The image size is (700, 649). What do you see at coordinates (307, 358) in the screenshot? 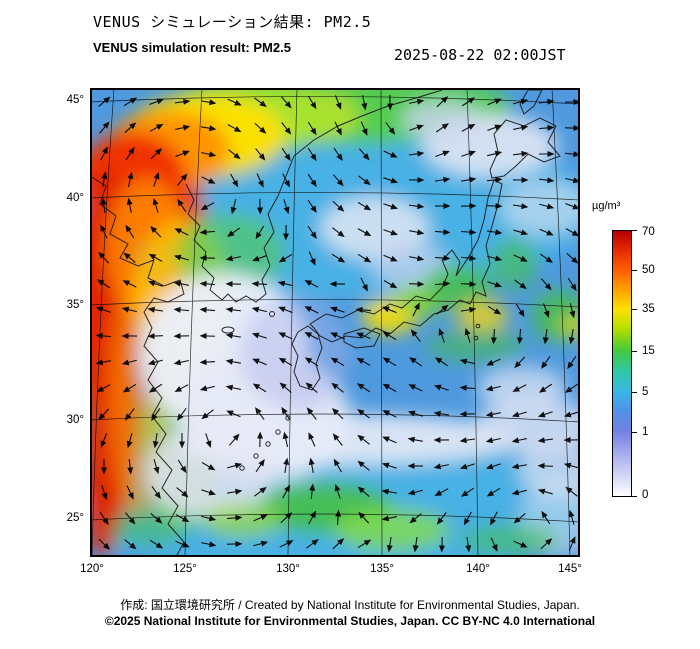
I see `kyushu-coastline` at bounding box center [307, 358].